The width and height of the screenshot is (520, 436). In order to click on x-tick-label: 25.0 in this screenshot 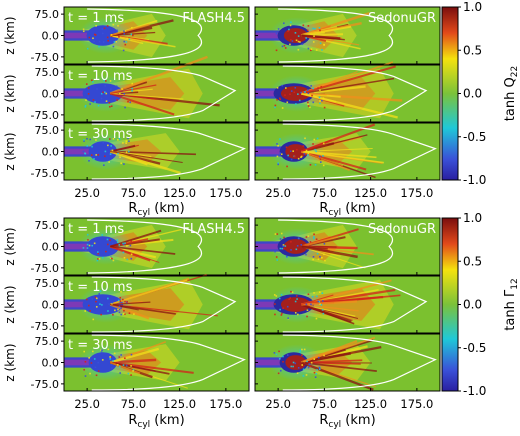, I will do `click(87, 193)`.